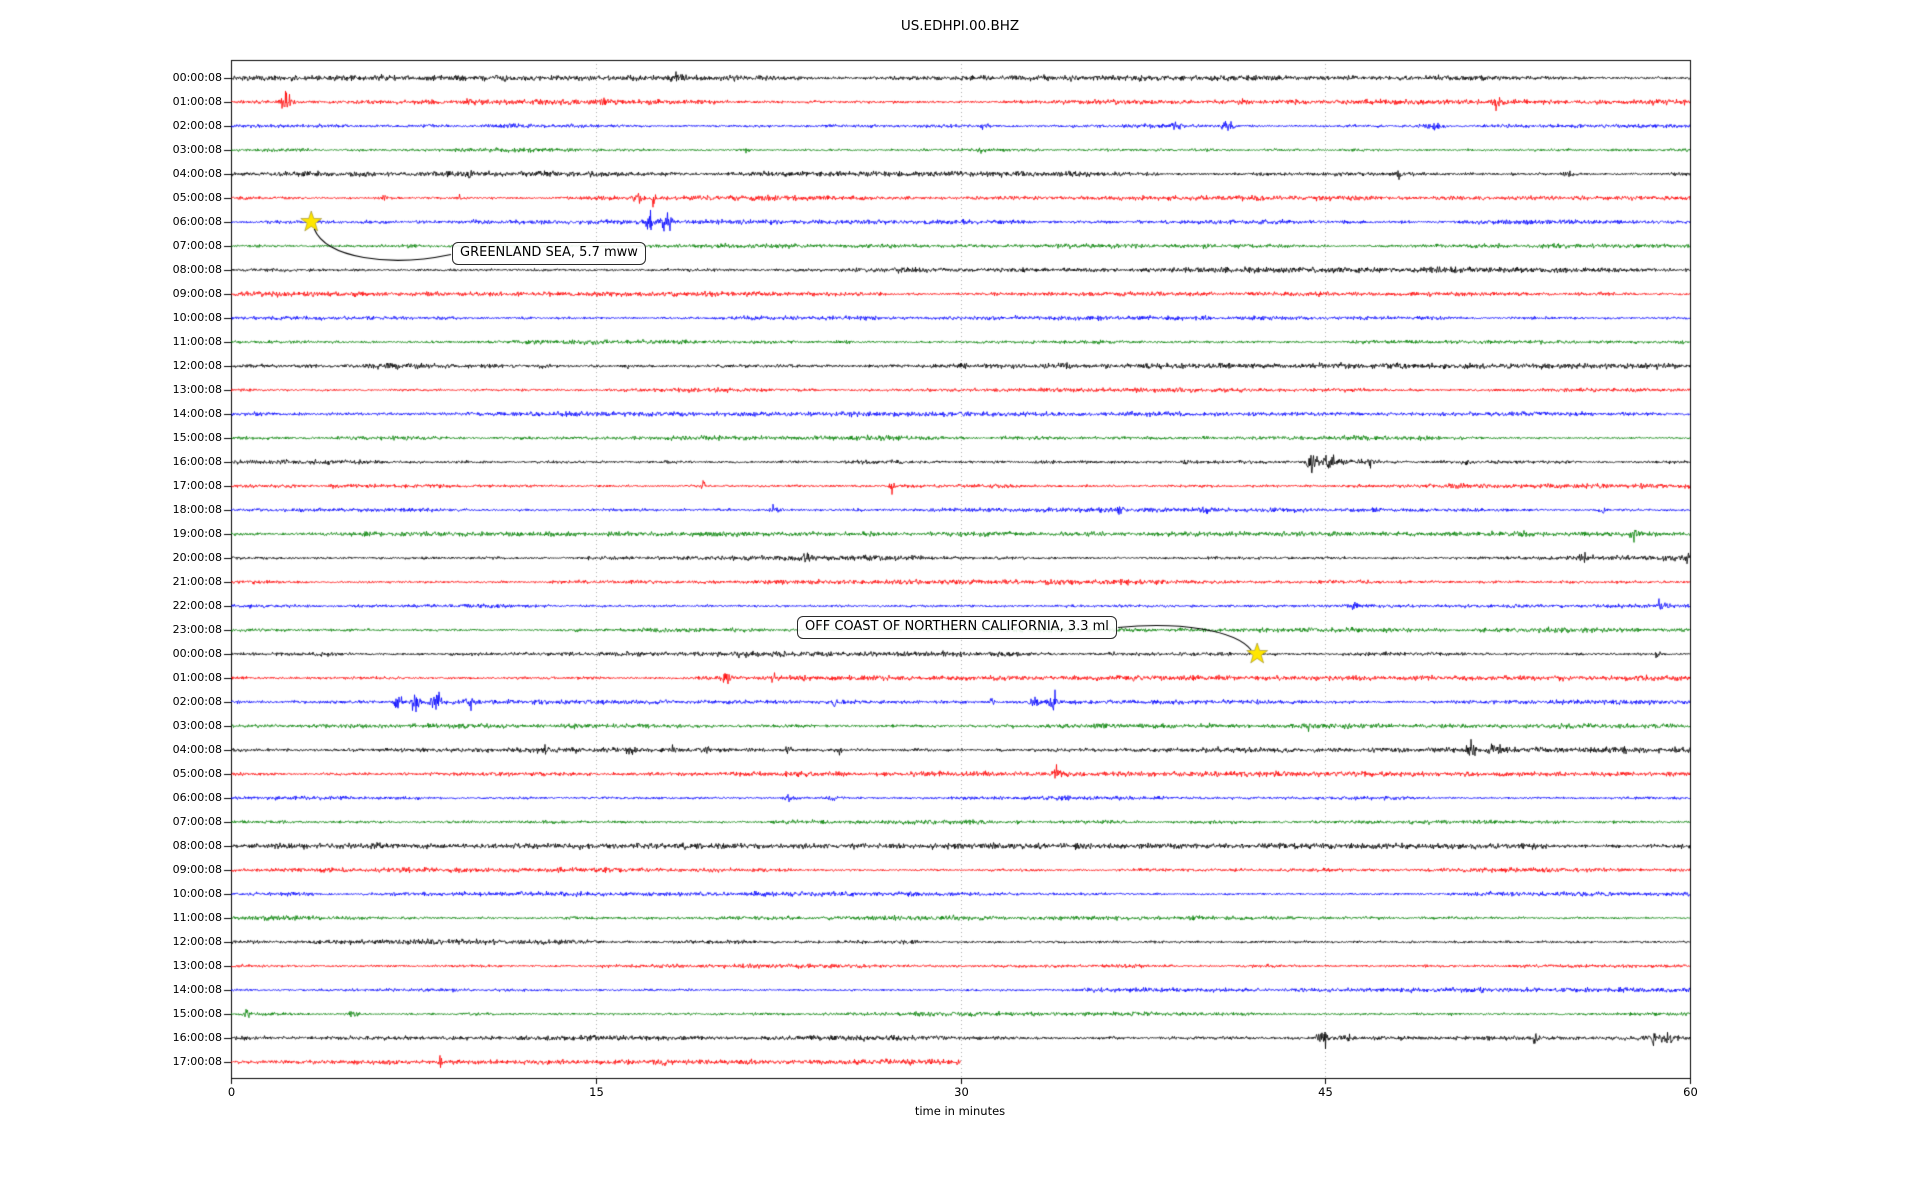 The width and height of the screenshot is (1920, 1200). Describe the element at coordinates (596, 1092) in the screenshot. I see `x-tick-label: 15` at that location.